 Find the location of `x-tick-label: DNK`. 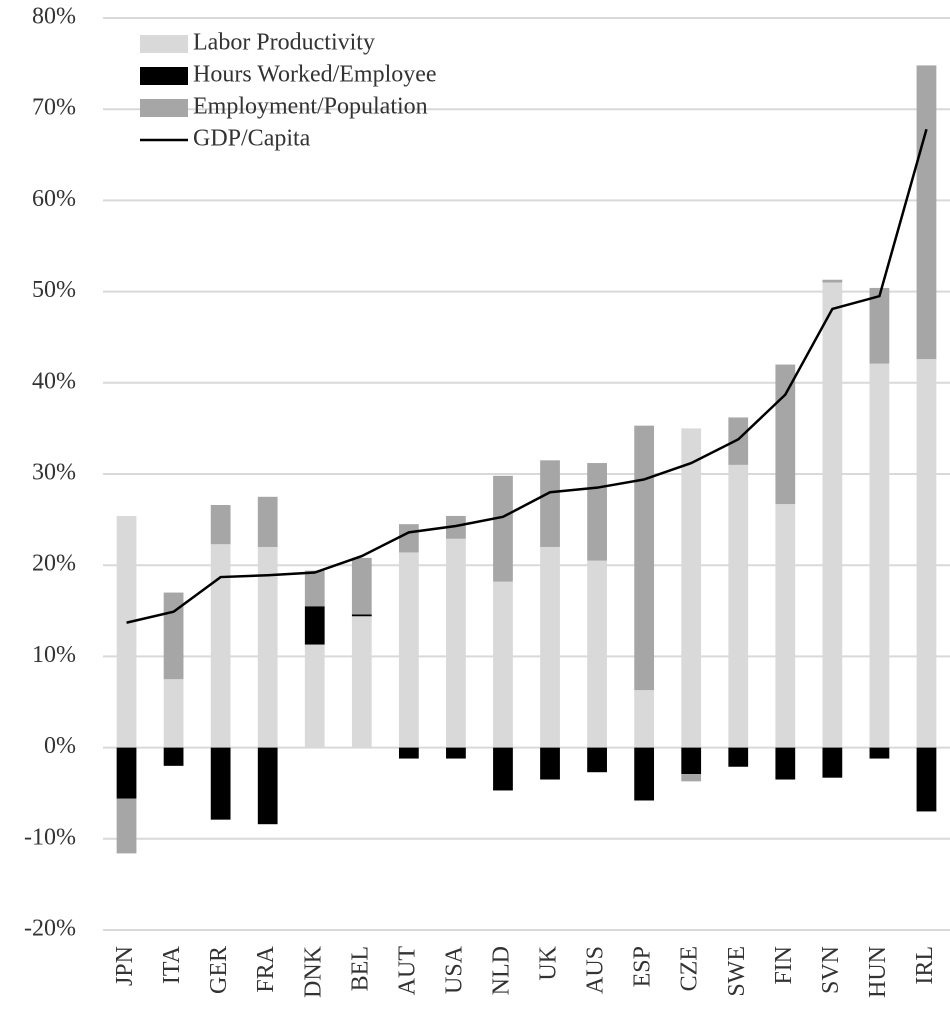

x-tick-label: DNK is located at coordinates (313, 971).